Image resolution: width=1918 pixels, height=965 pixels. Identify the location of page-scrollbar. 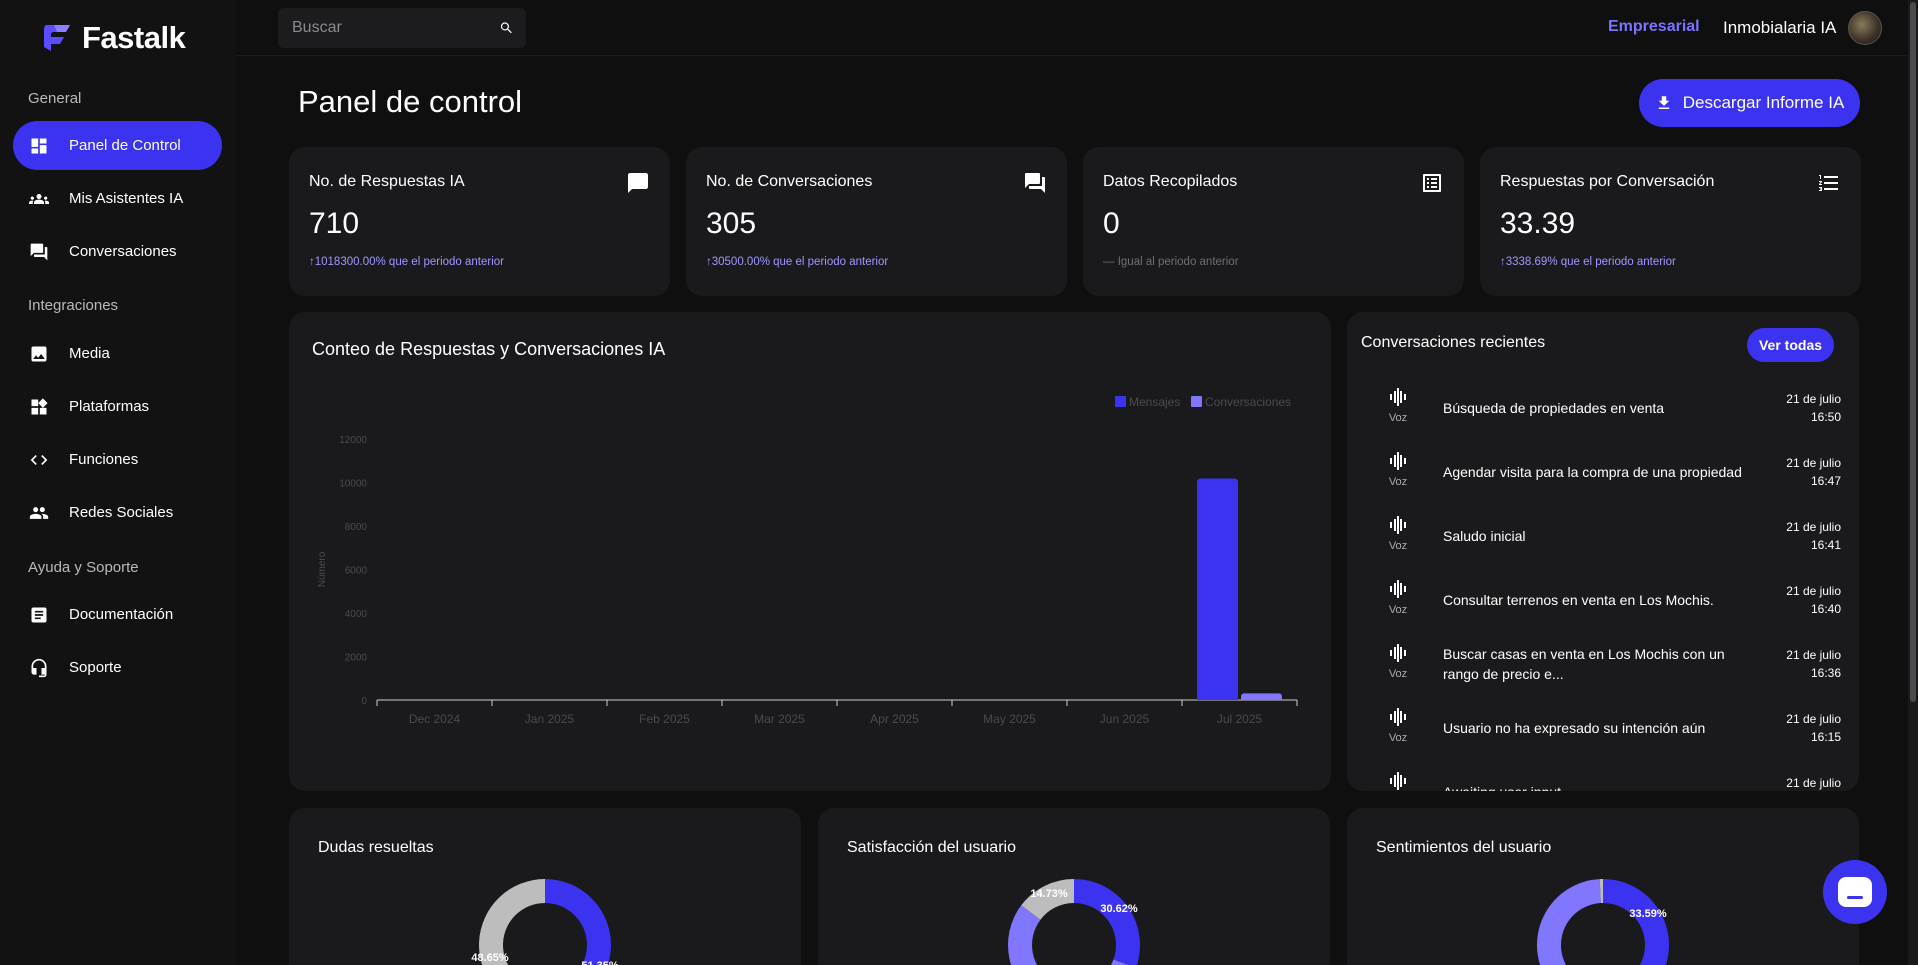
(1913, 482).